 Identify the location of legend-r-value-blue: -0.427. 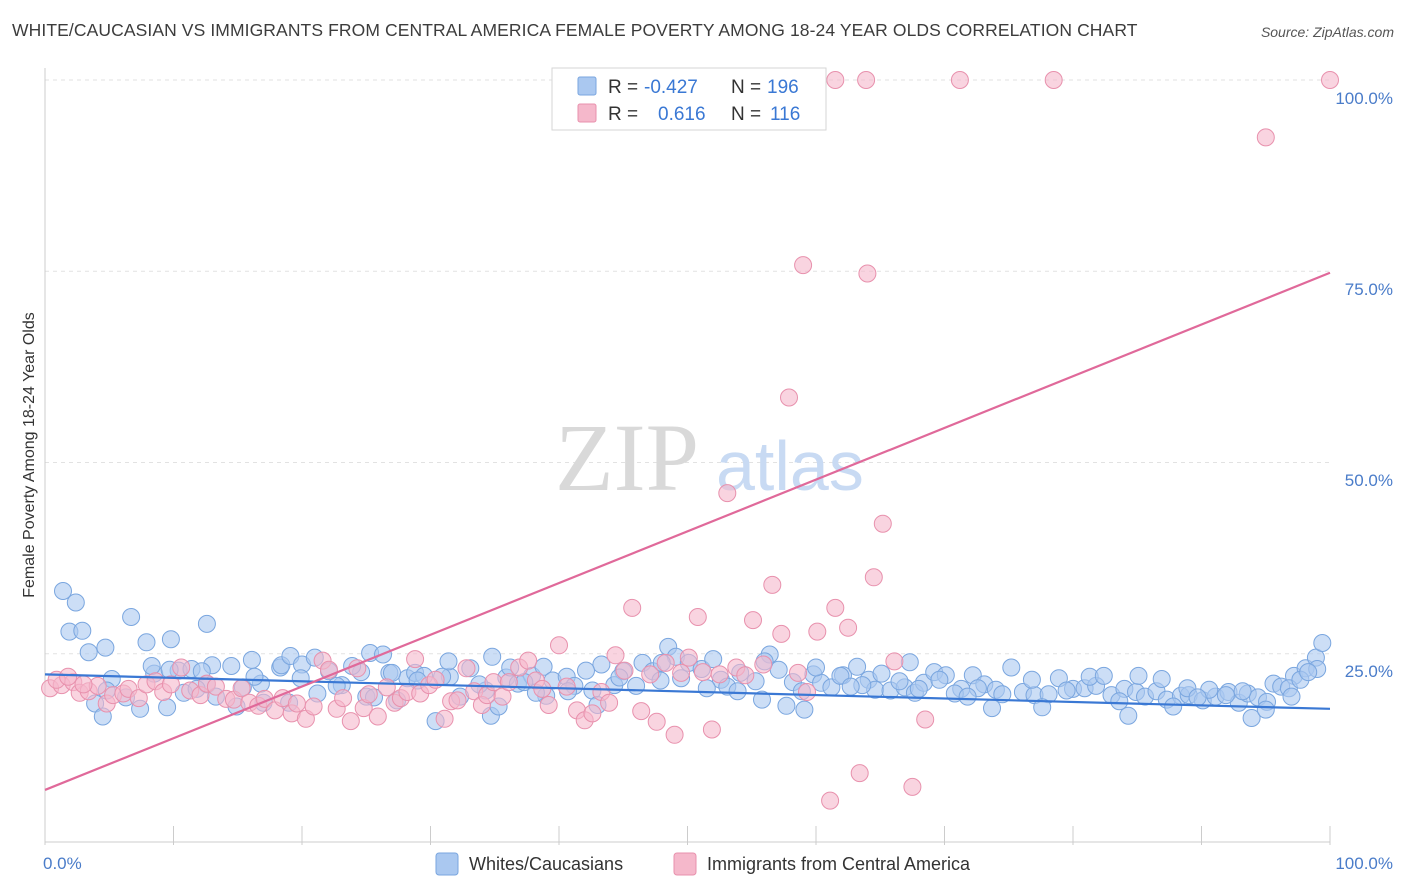
(671, 87).